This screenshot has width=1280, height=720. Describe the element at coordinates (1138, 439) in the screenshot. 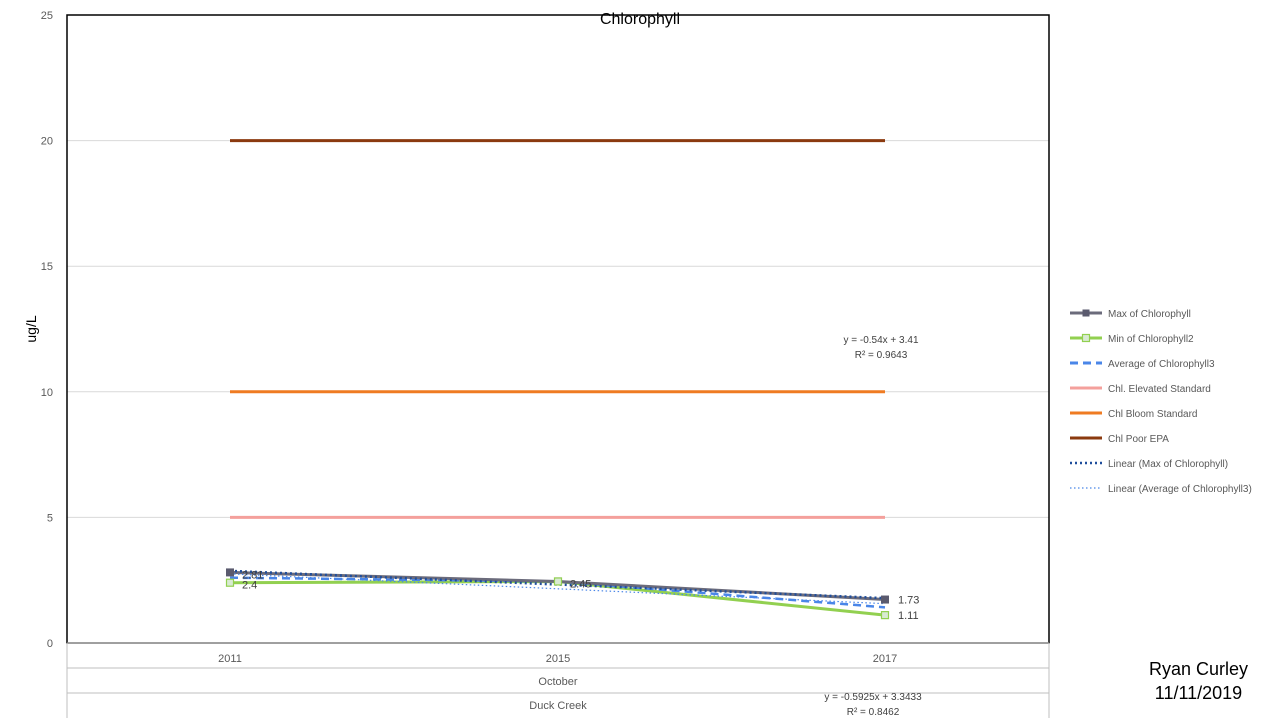

I see `legend-label: Chl Poor EPA` at that location.